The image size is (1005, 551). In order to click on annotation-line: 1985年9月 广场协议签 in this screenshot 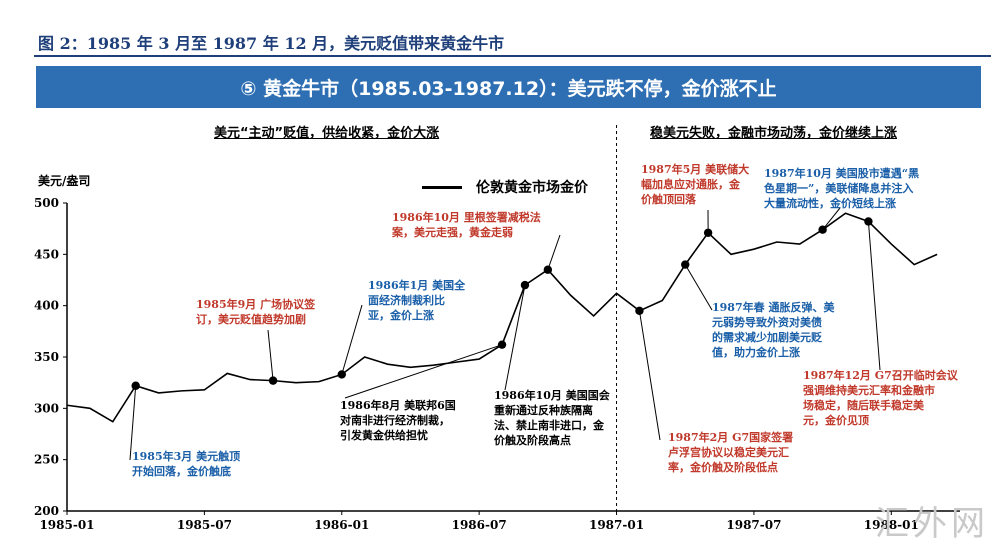, I will do `click(256, 304)`.